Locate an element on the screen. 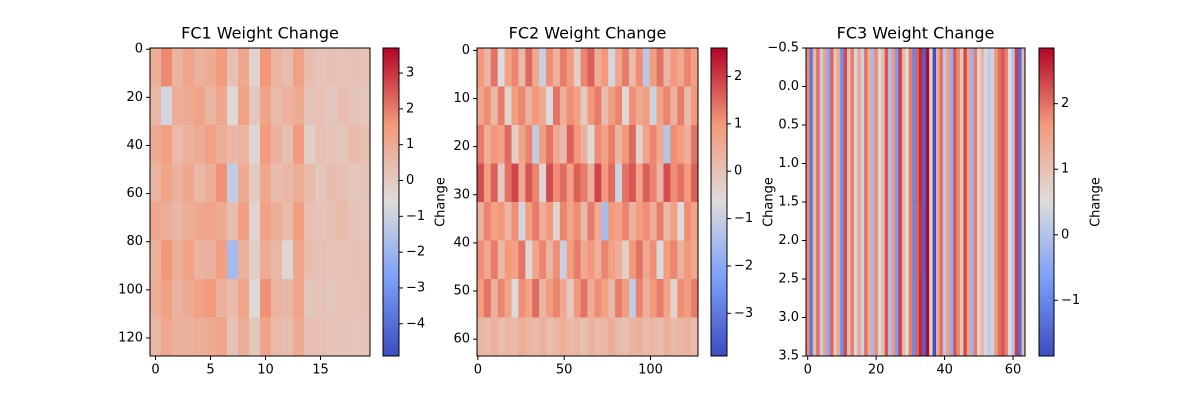 This screenshot has height=400, width=1200. colorbar-tick-label: −3 is located at coordinates (743, 313).